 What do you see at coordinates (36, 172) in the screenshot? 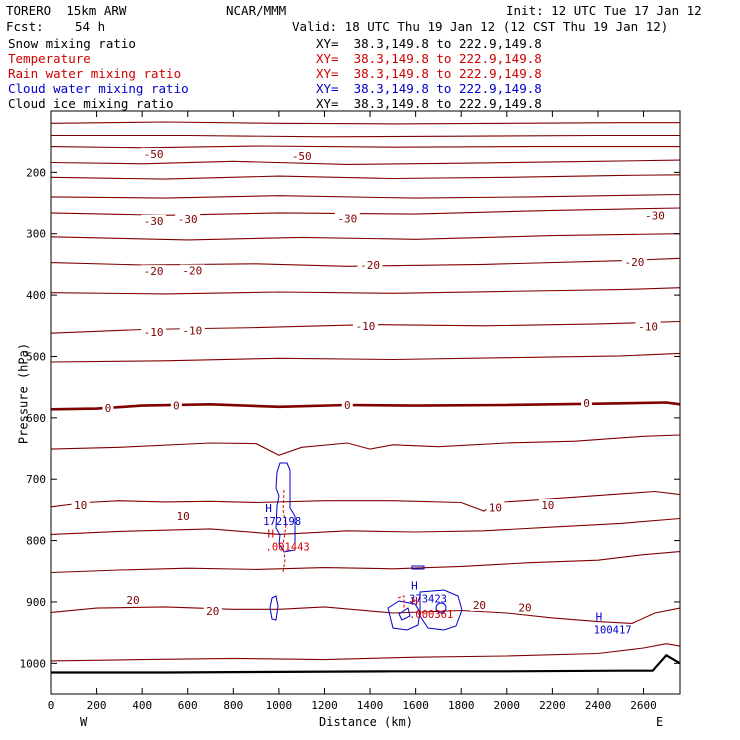
I see `y-tick-label: 200` at bounding box center [36, 172].